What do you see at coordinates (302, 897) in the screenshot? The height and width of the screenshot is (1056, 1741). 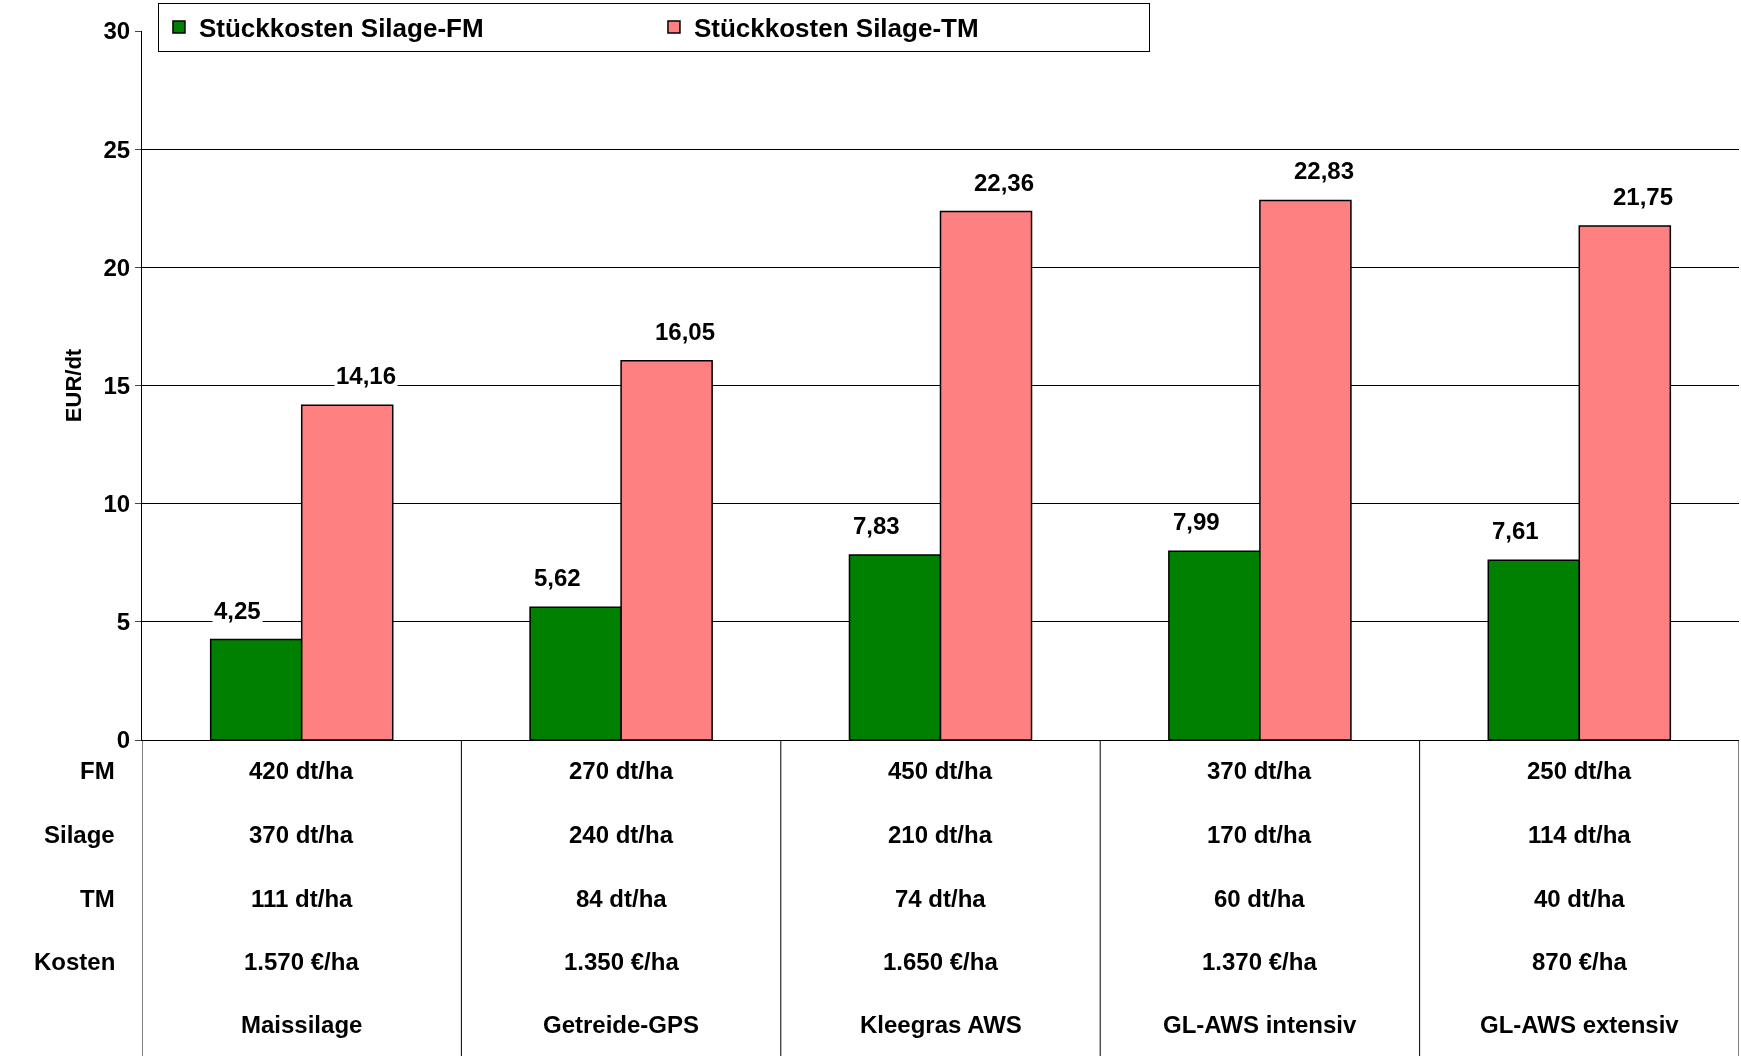 I see `category-label: 420 dt/ha 370 dt/ha 111 dt/ha 1.570 €/ha Maissilage` at bounding box center [302, 897].